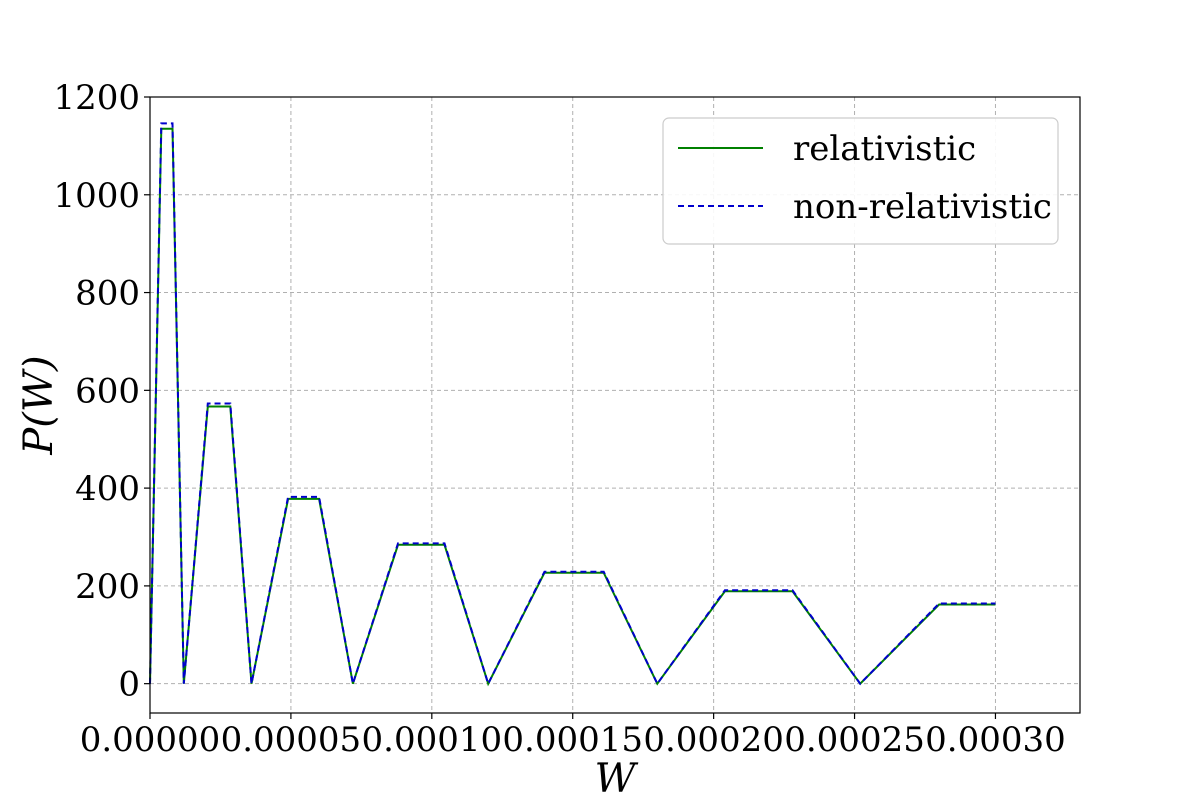 The height and width of the screenshot is (800, 1200). I want to click on legend-label: non-relativistic, so click(922, 207).